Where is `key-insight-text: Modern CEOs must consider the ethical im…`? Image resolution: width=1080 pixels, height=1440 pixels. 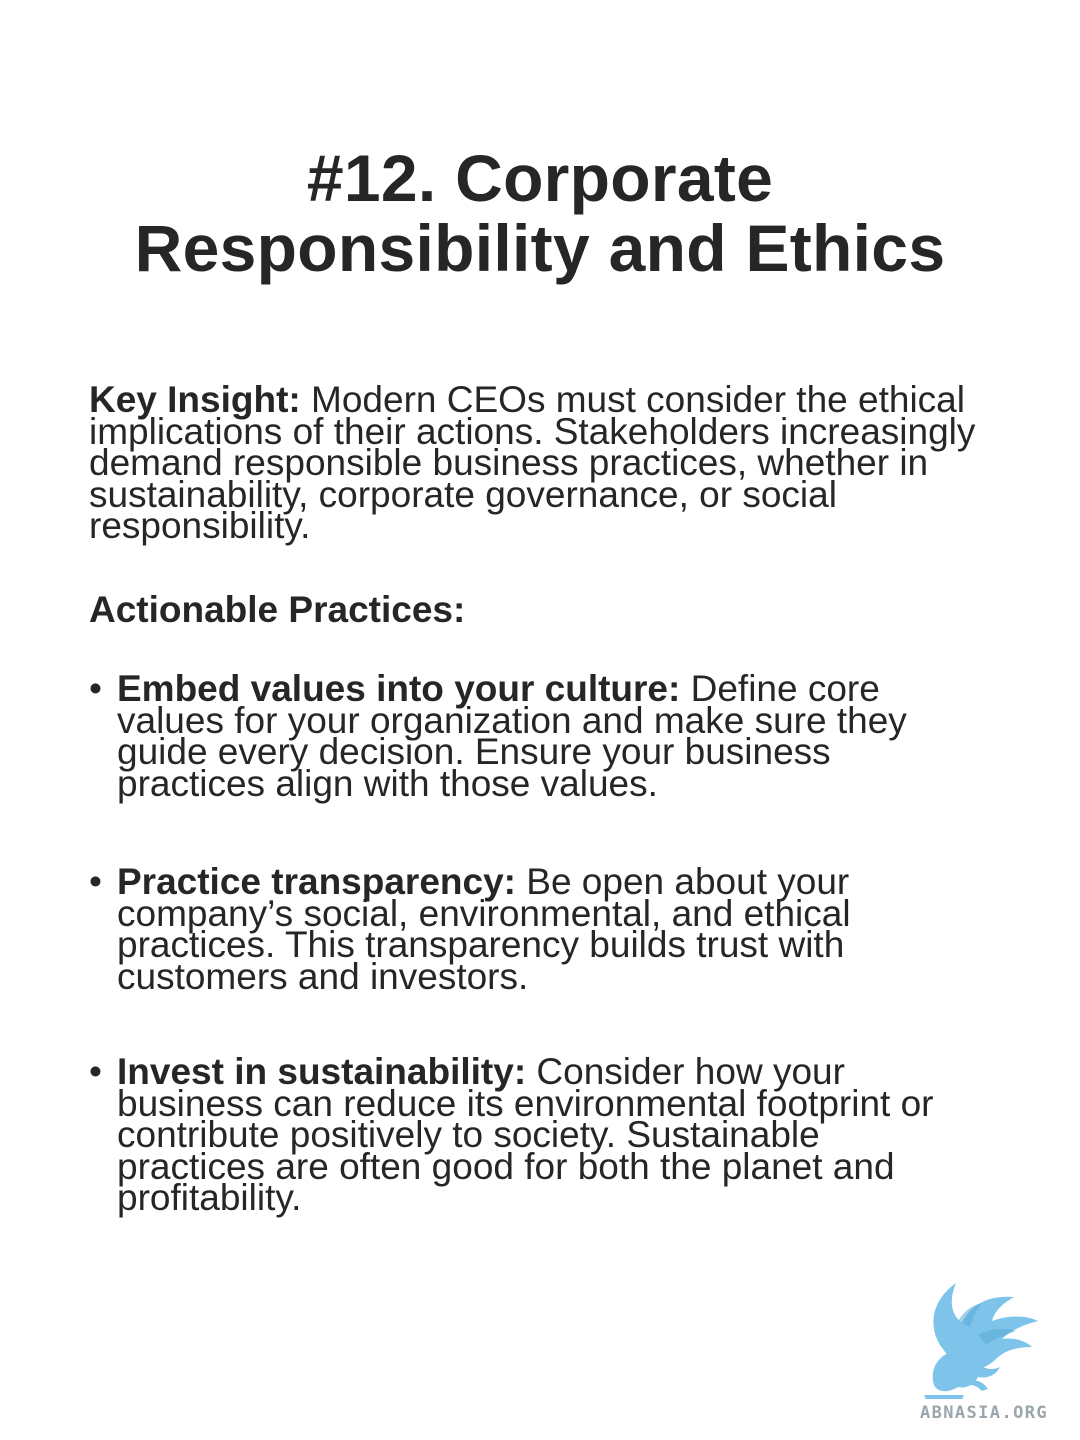 key-insight-text: Modern CEOs must consider the ethical im… is located at coordinates (532, 462).